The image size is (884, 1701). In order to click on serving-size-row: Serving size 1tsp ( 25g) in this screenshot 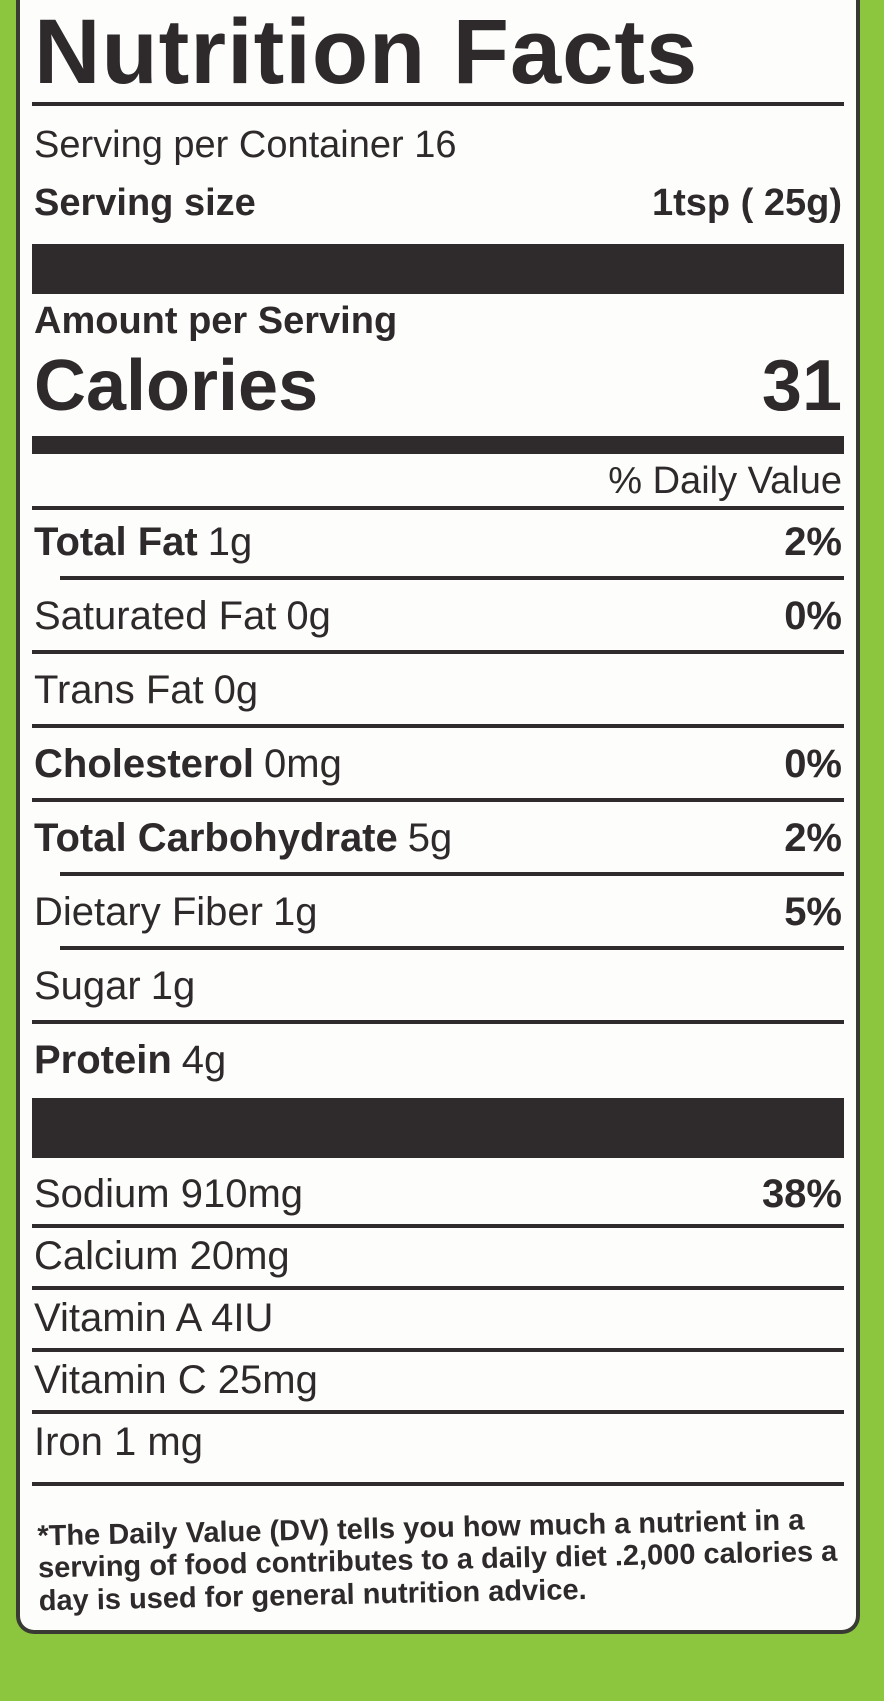, I will do `click(438, 203)`.